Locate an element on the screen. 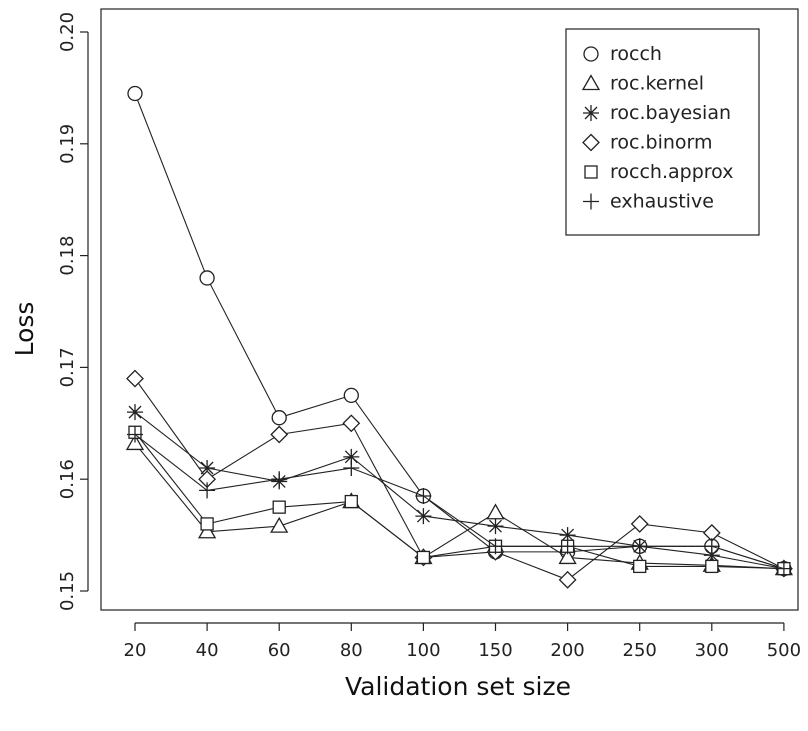 This screenshot has width=808, height=731. y-tick-label: 0.19 is located at coordinates (67, 144).